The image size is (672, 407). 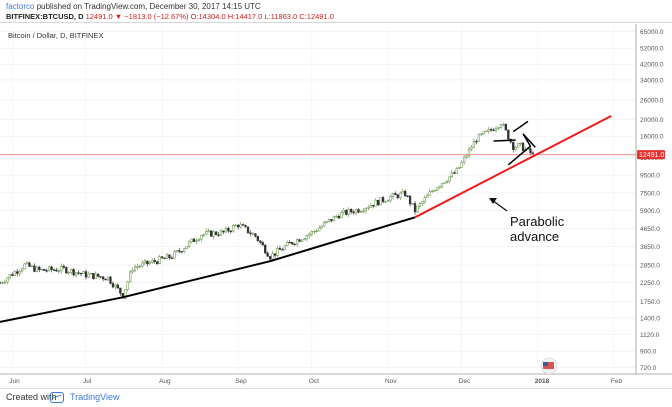 What do you see at coordinates (549, 366) in the screenshot?
I see `flag-icon` at bounding box center [549, 366].